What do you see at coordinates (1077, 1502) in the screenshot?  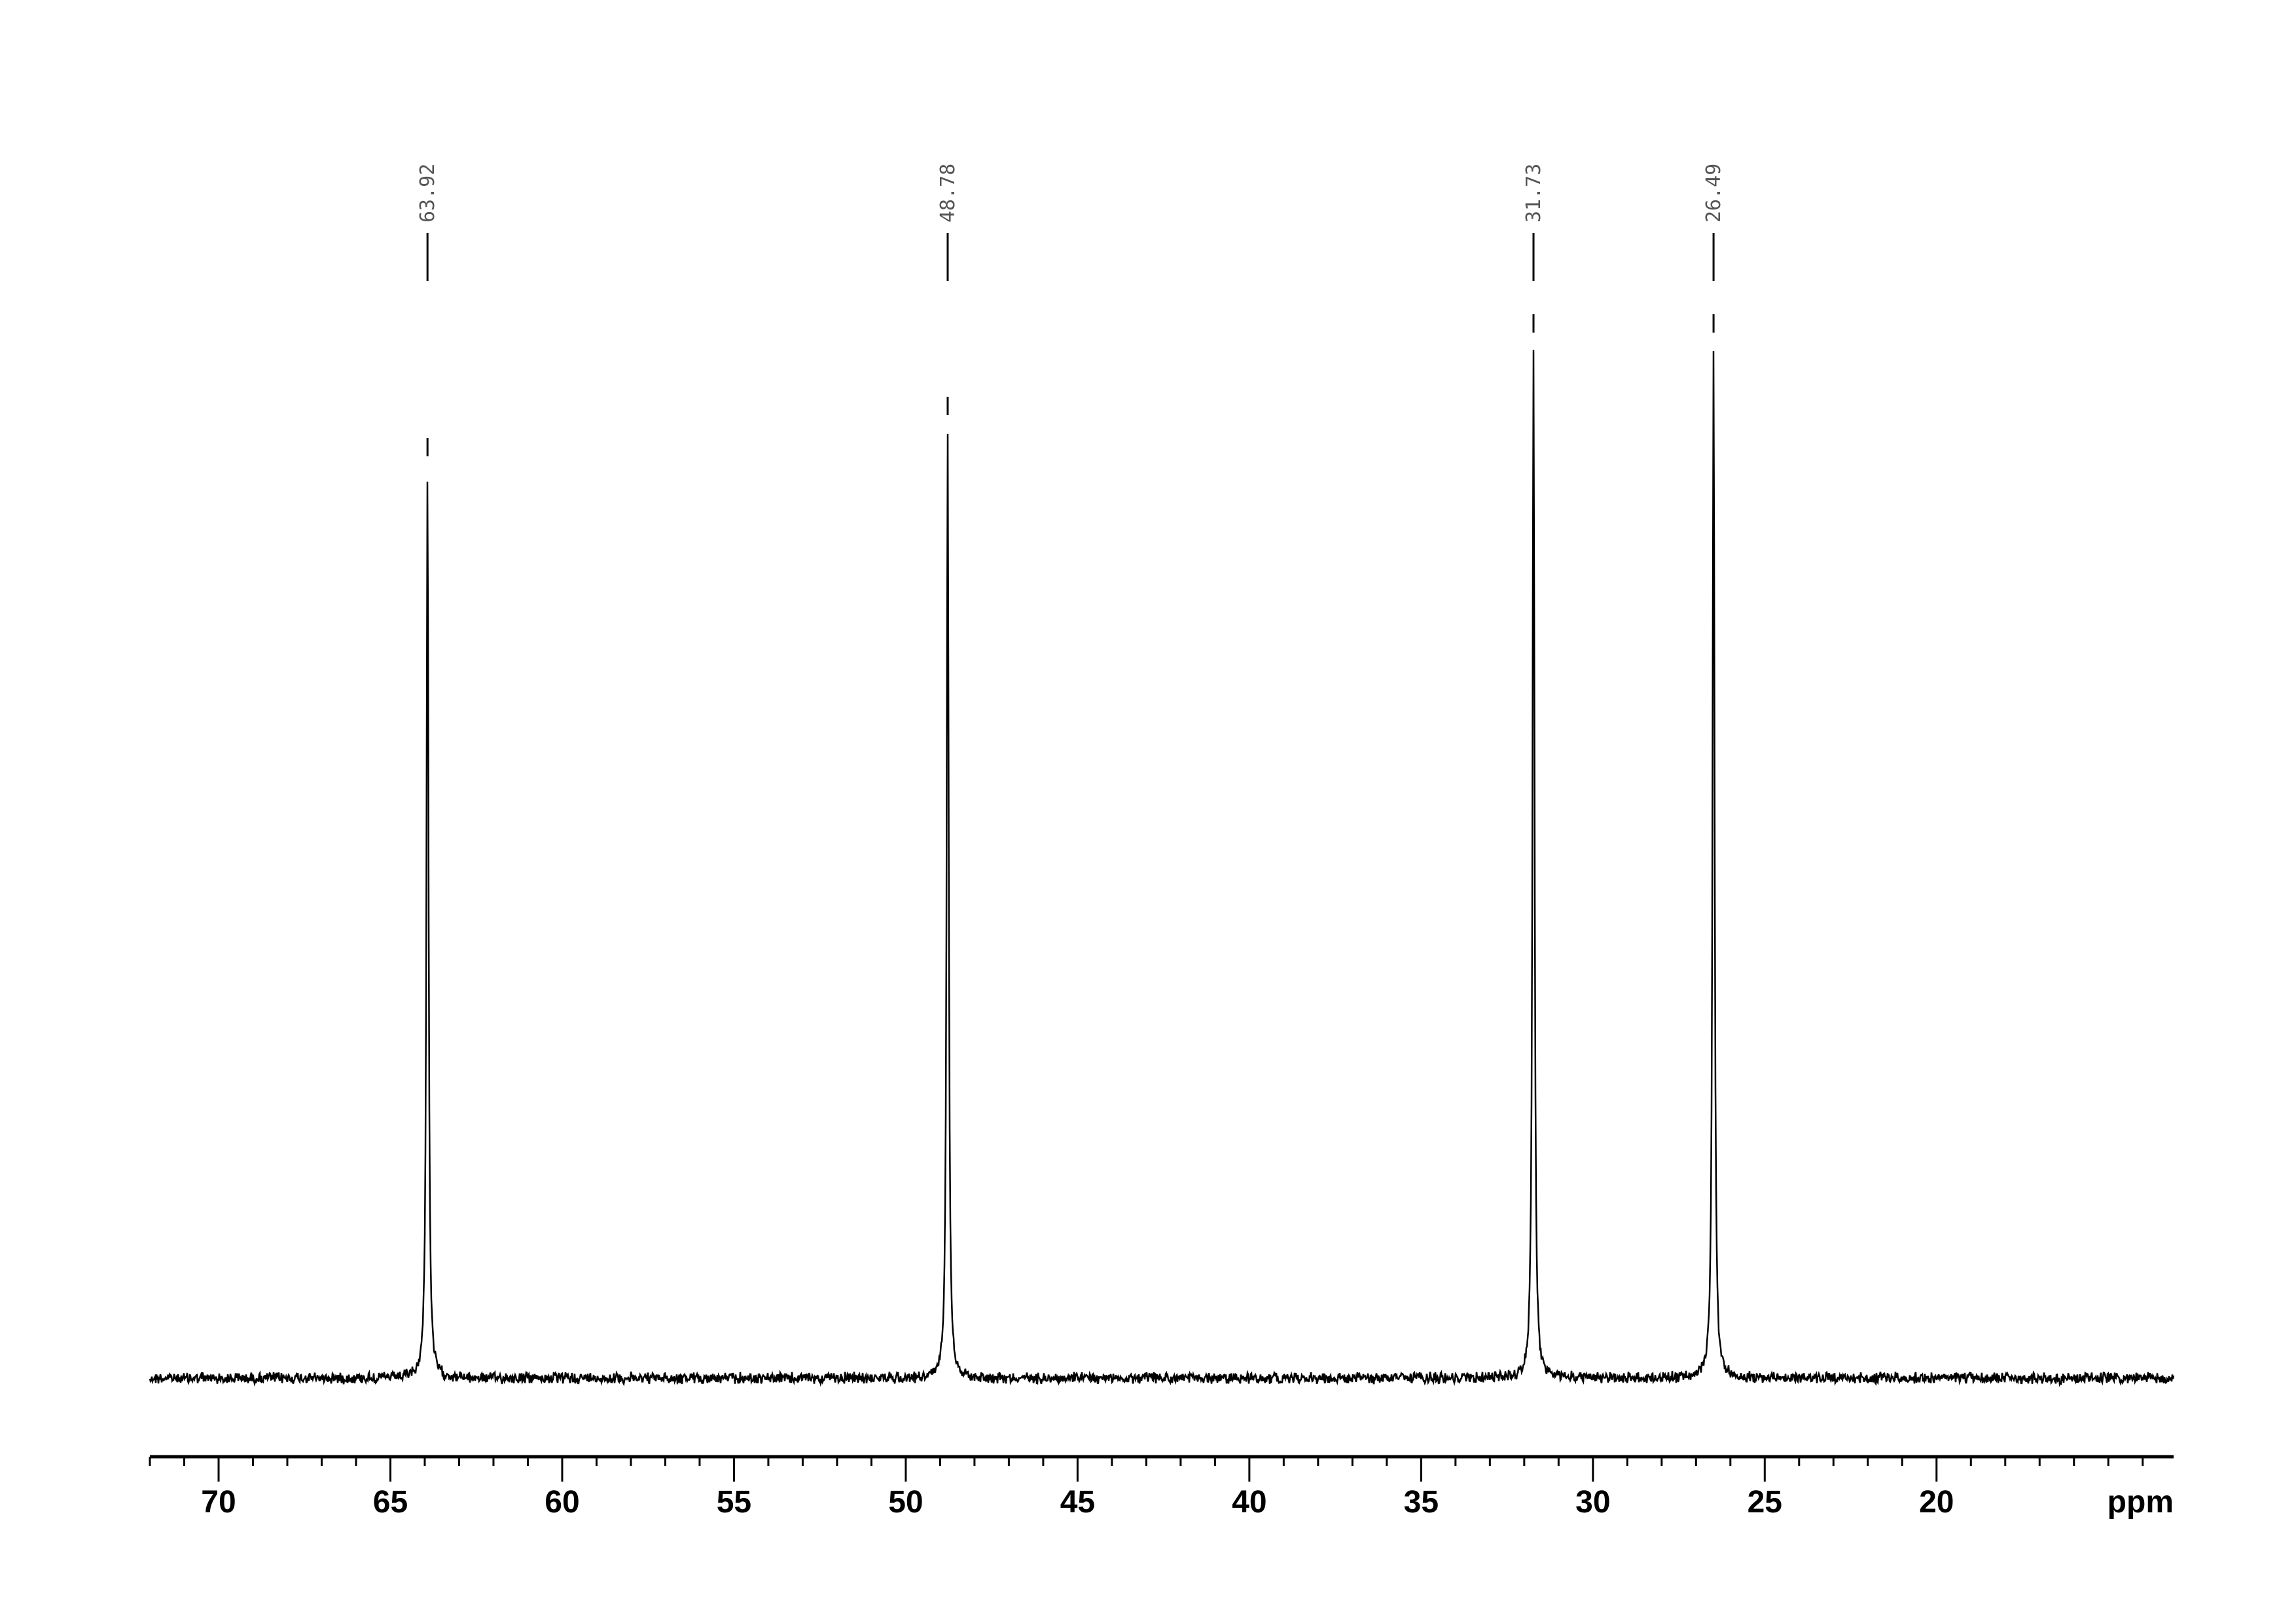 I see `x-tick-label: 45` at bounding box center [1077, 1502].